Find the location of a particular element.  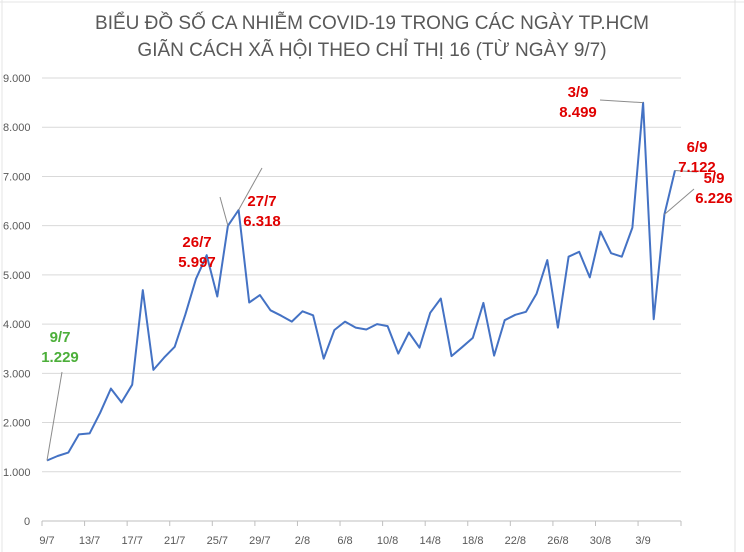

annotation-date: 3/9 is located at coordinates (578, 92).